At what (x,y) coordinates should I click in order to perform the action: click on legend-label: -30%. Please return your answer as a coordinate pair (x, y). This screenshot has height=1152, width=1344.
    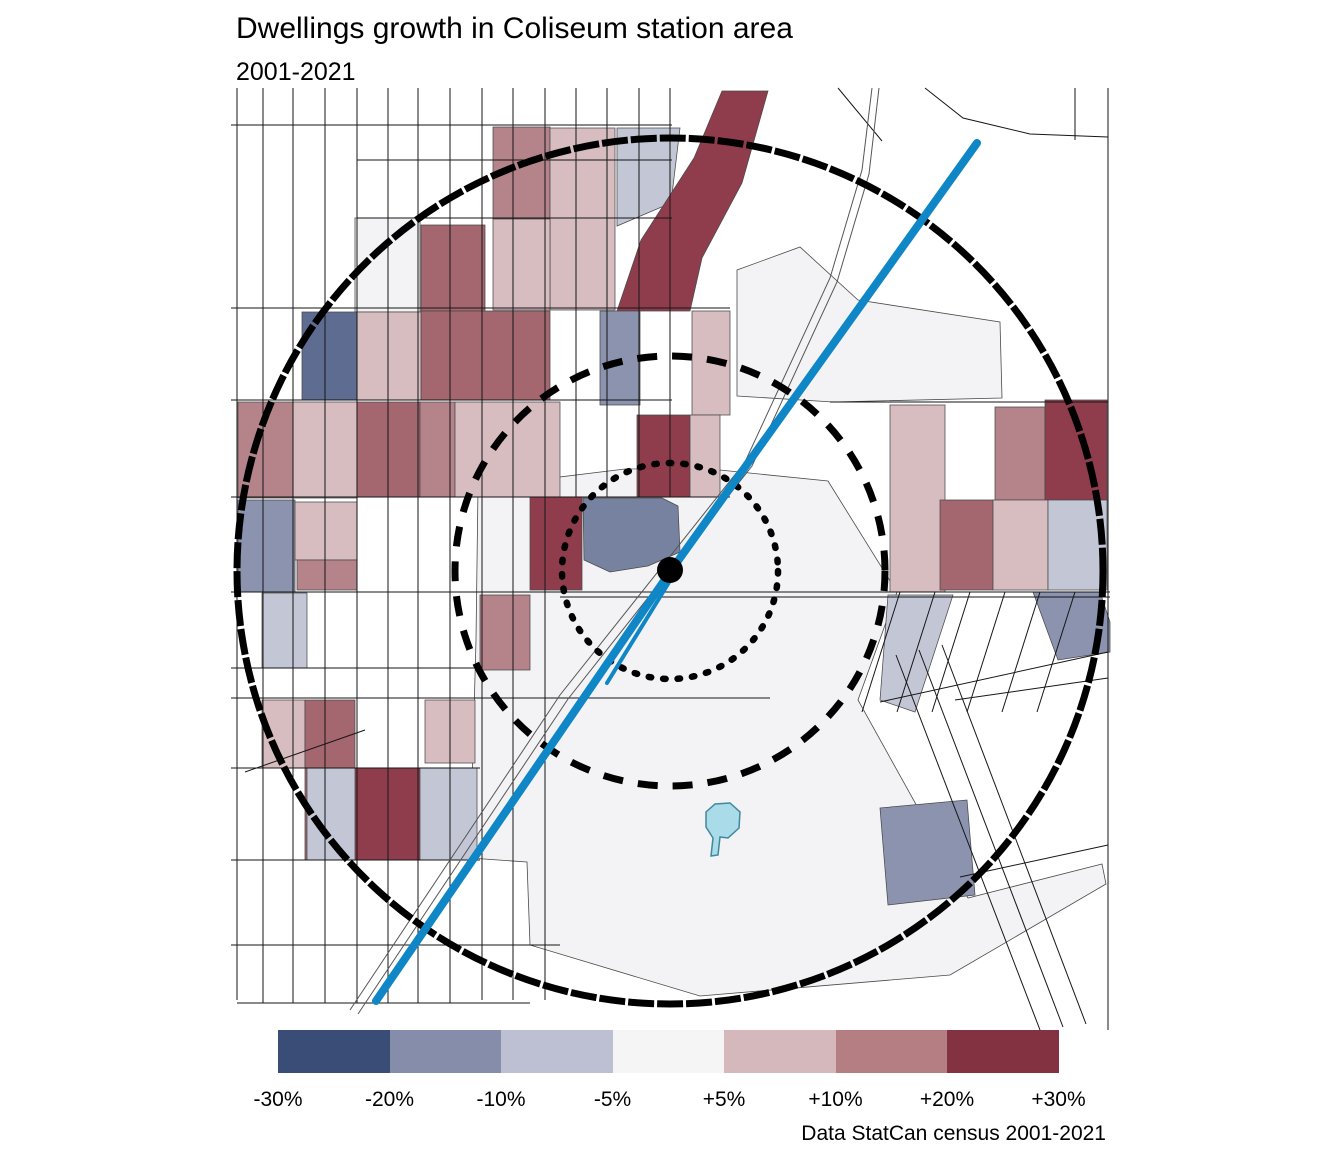
    Looking at the image, I should click on (278, 1099).